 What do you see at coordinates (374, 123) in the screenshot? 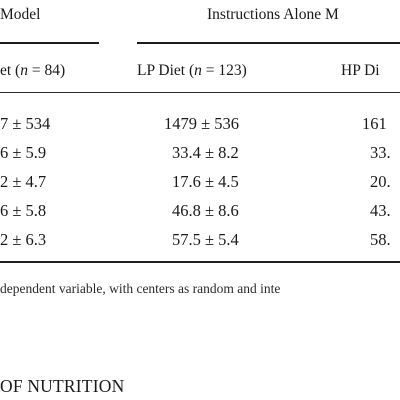
I see `table-cell: 161` at bounding box center [374, 123].